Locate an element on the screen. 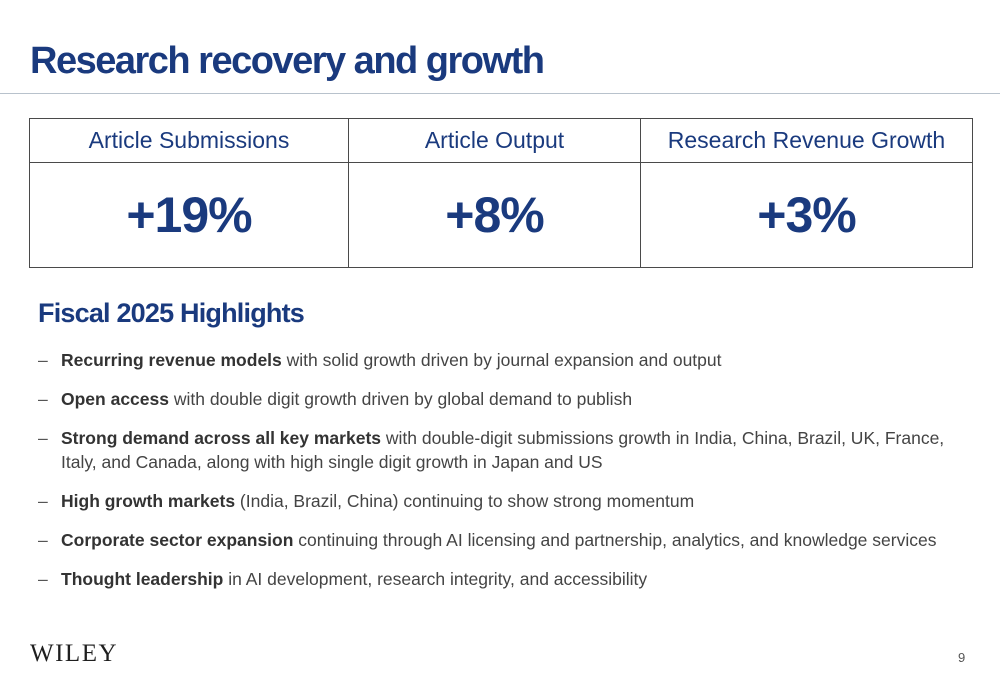 Image resolution: width=1000 pixels, height=685 pixels. kpi-value-revenue: +3% is located at coordinates (806, 215).